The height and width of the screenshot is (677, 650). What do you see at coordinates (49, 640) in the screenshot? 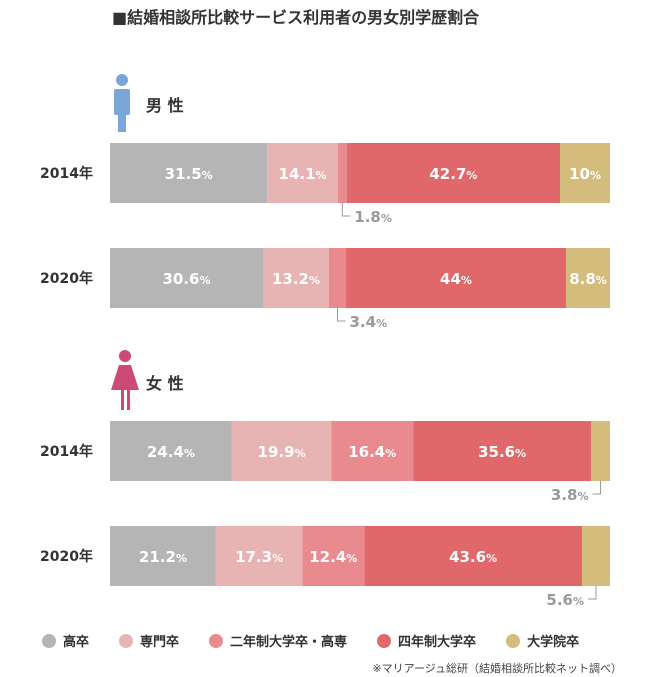
I see `legend-swatch-high-school` at bounding box center [49, 640].